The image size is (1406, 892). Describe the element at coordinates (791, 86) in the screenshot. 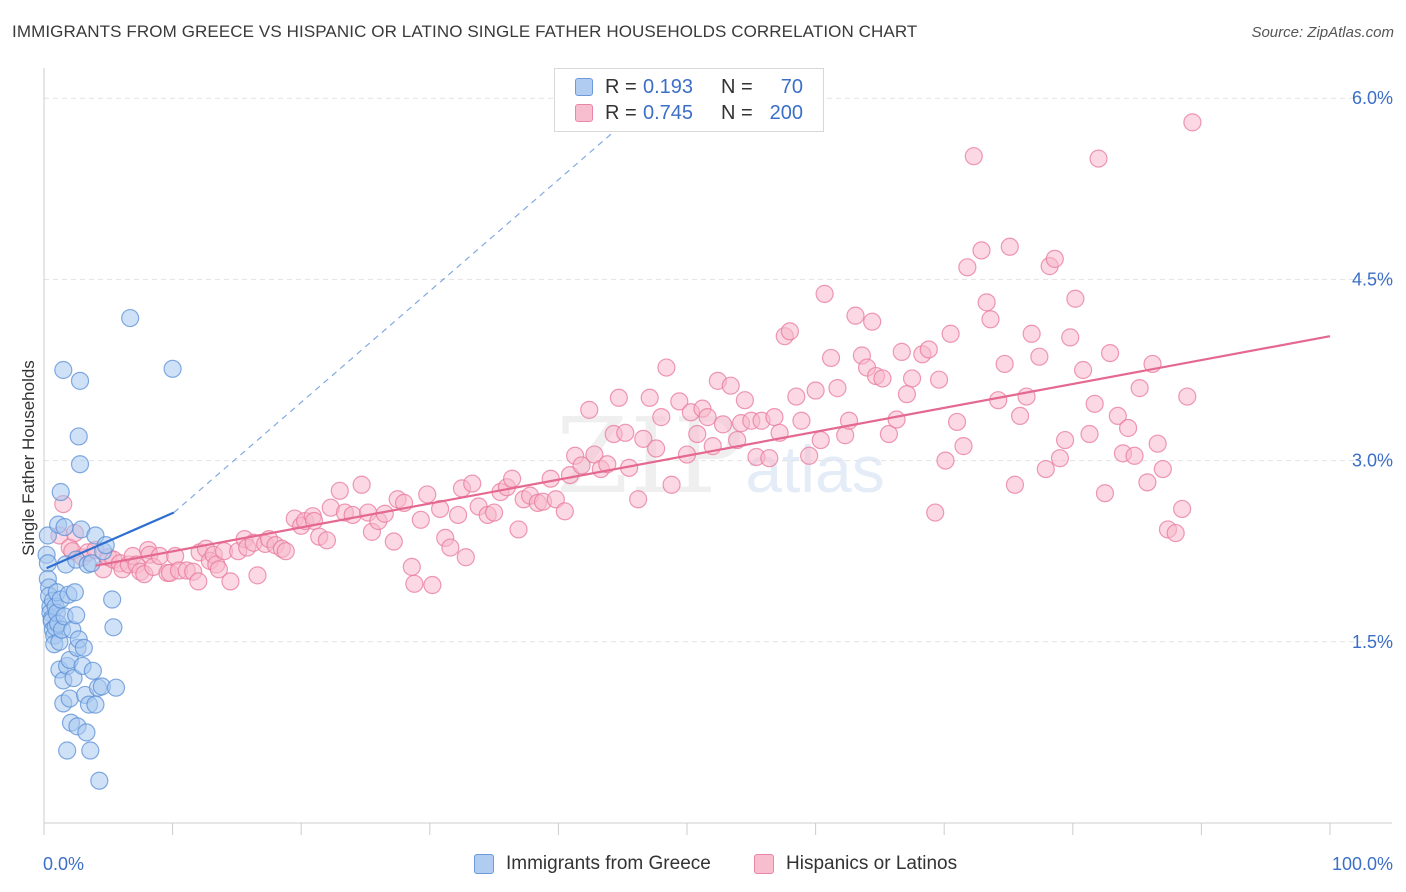

I see `n-value: 70` at that location.